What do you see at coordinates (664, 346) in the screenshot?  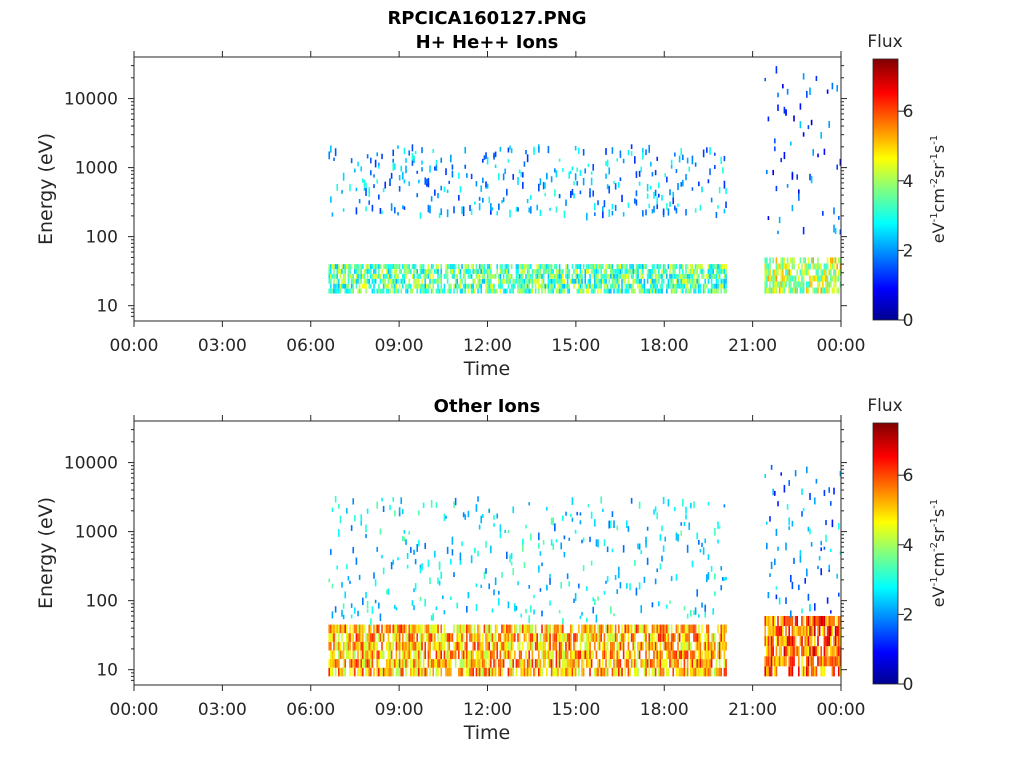 I see `x-tick-label: 18:00` at bounding box center [664, 346].